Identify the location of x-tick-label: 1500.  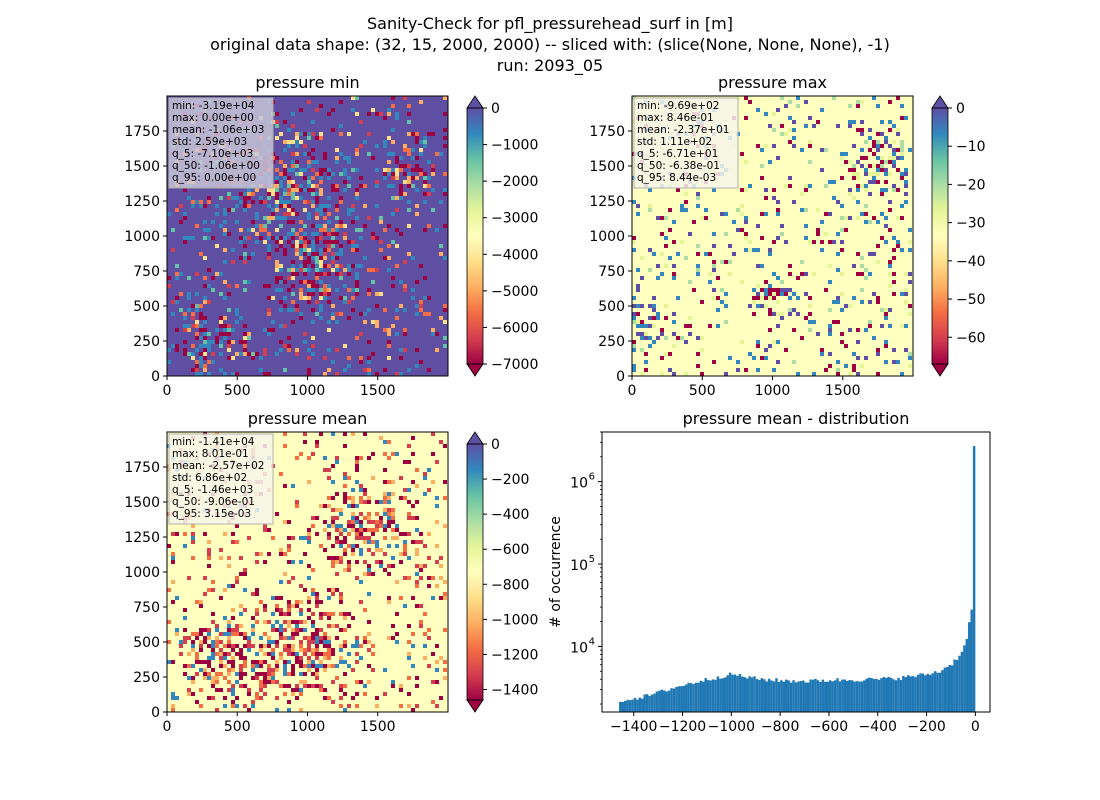
(378, 391).